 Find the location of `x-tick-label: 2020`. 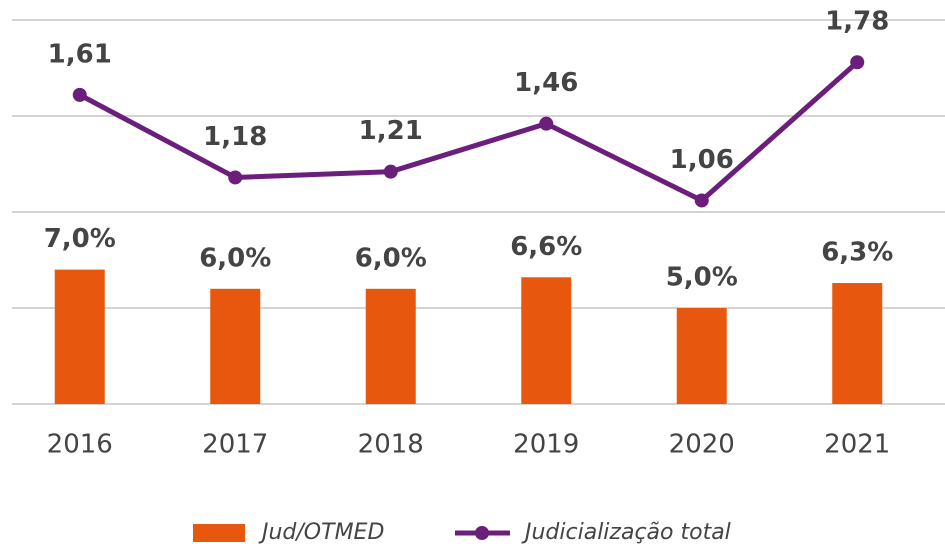

x-tick-label: 2020 is located at coordinates (702, 445).